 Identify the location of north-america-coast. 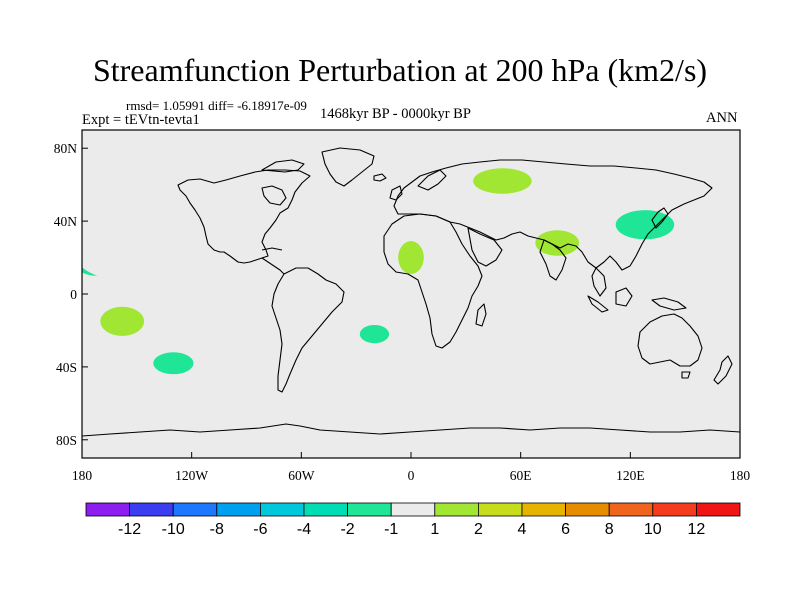
(244, 216).